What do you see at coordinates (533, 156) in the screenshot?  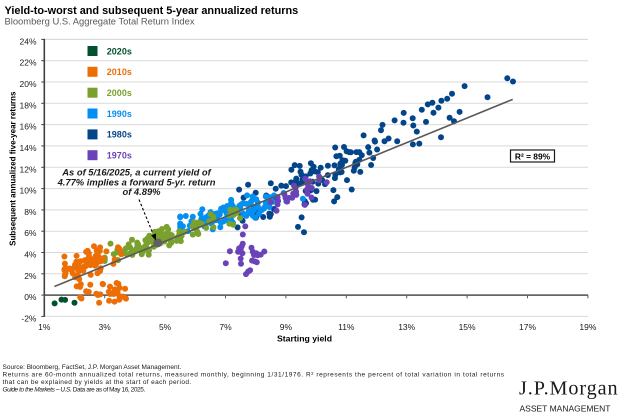 I see `svg-text: R² = 89%` at bounding box center [533, 156].